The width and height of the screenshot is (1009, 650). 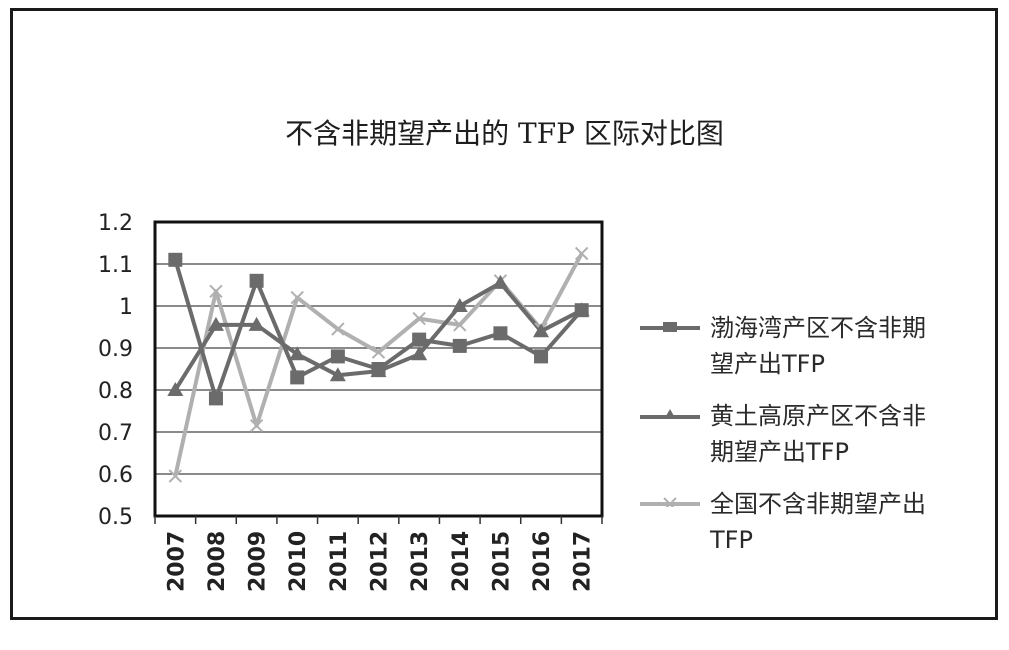 I want to click on x-tick-label: 2016, so click(x=542, y=561).